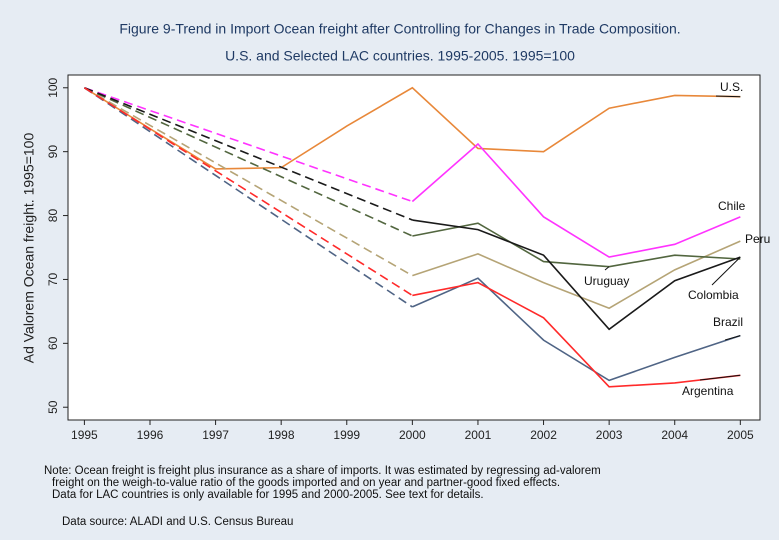 This screenshot has width=779, height=540. Describe the element at coordinates (53, 407) in the screenshot. I see `y-tick-label: 50` at that location.